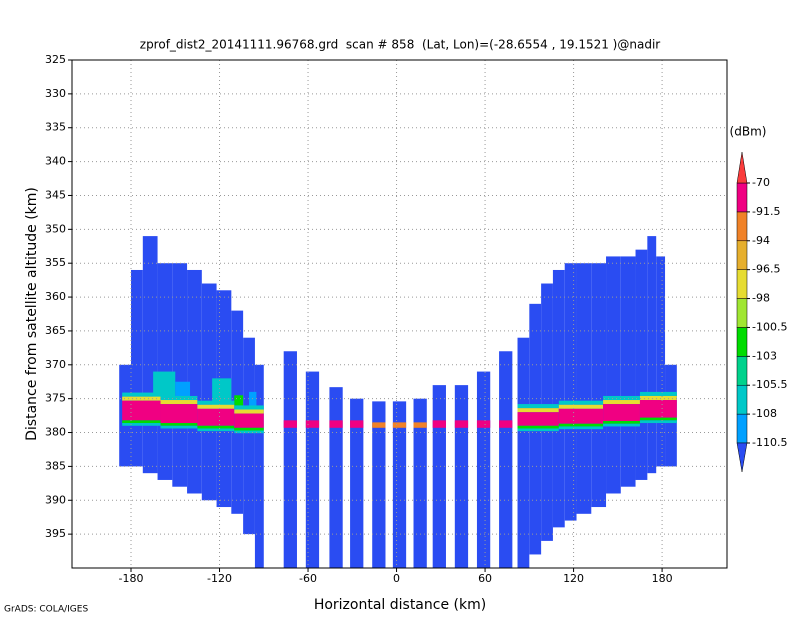 This screenshot has width=800, height=618. I want to click on colorbar-label: -98, so click(761, 298).